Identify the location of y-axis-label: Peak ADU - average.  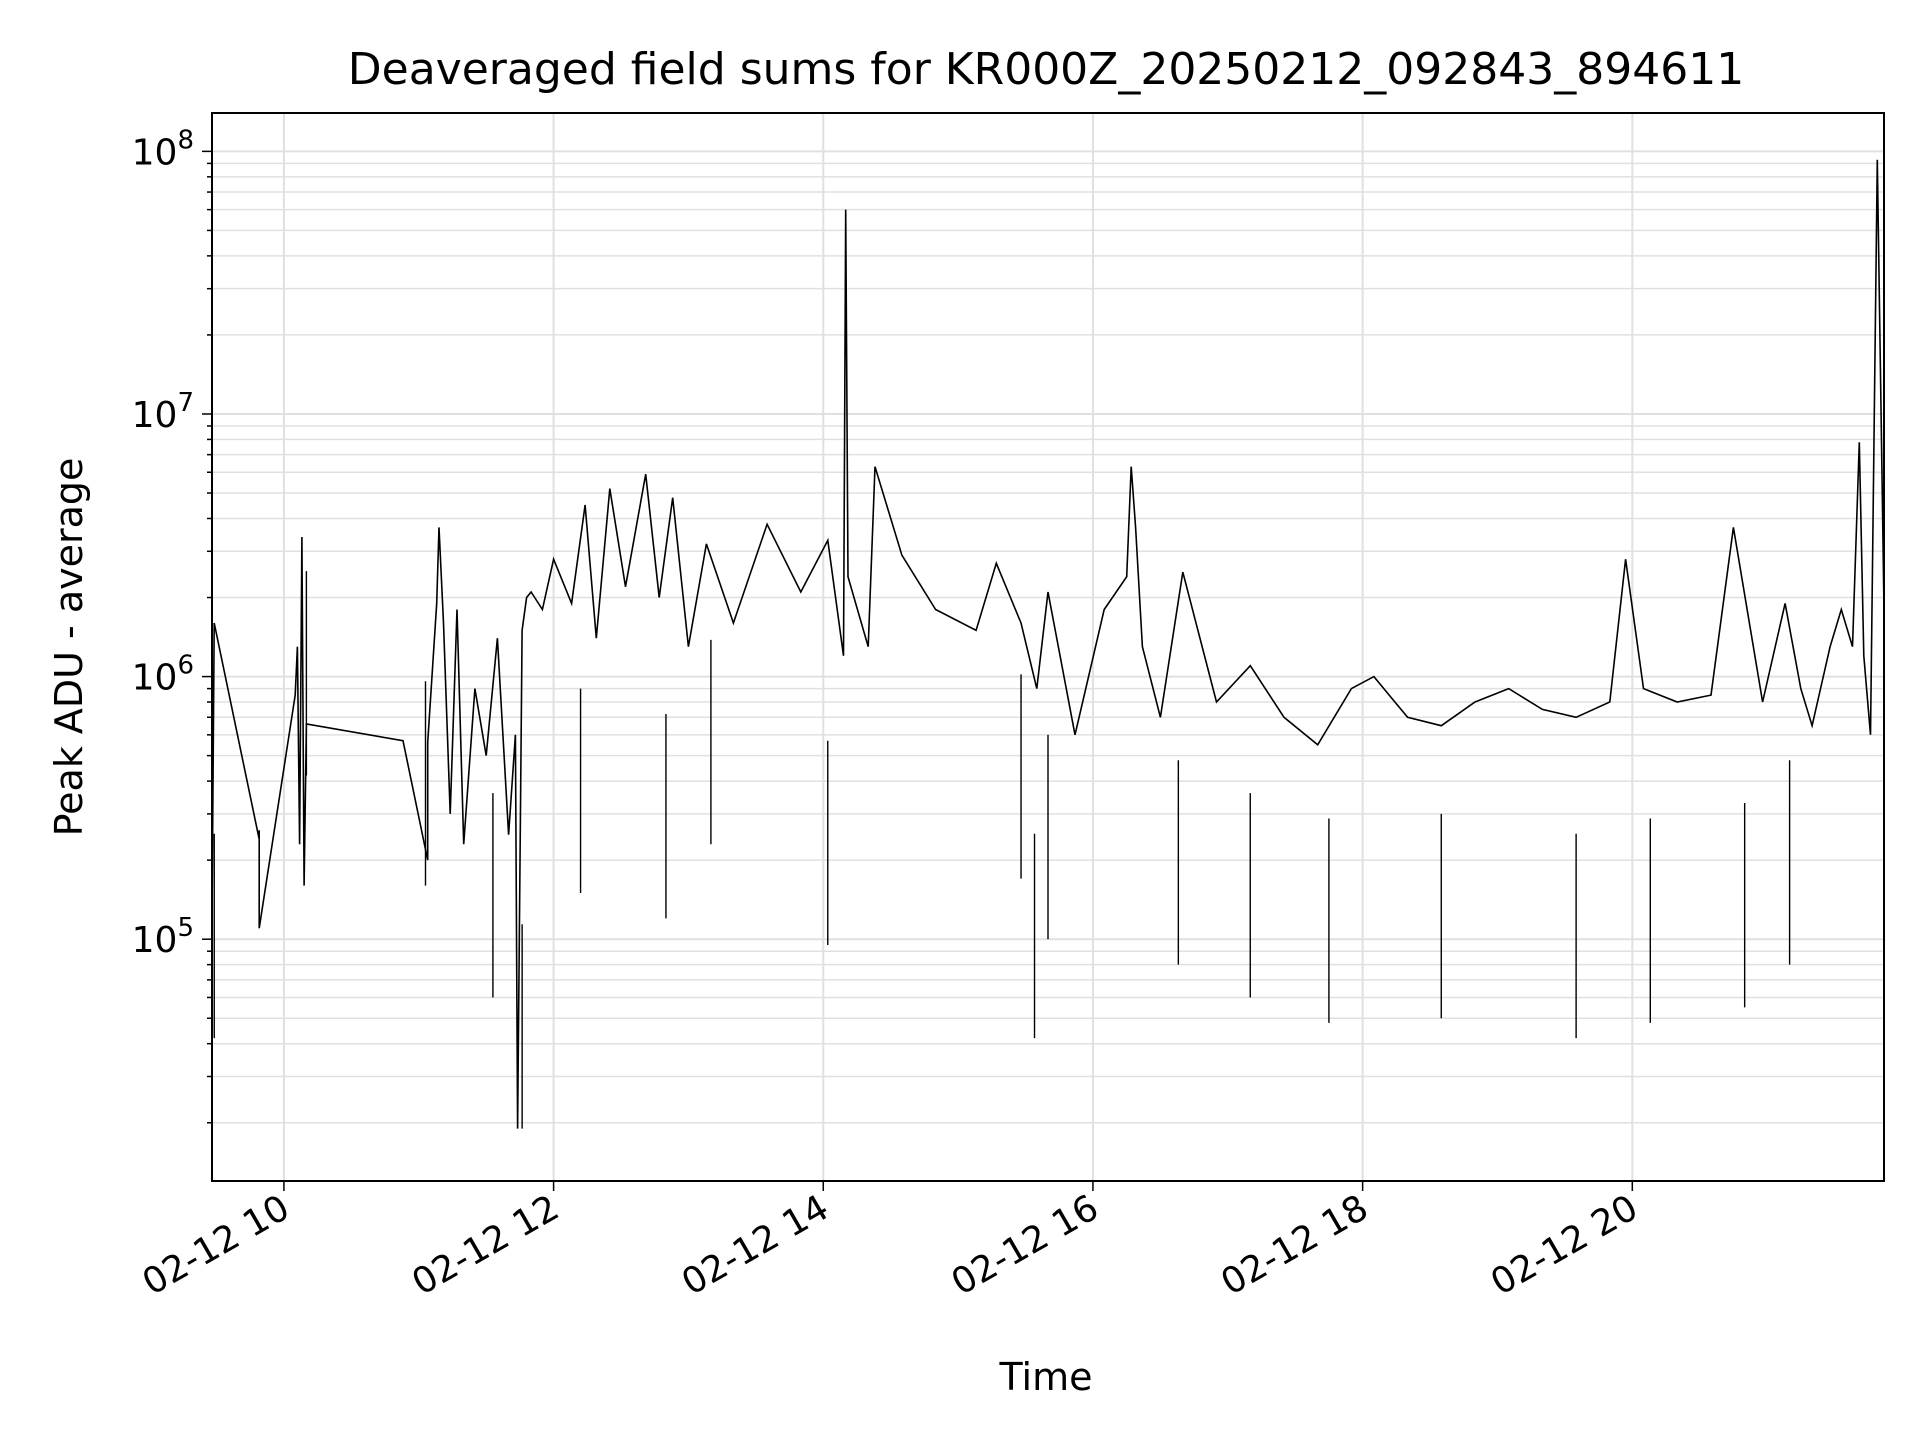
(69, 647).